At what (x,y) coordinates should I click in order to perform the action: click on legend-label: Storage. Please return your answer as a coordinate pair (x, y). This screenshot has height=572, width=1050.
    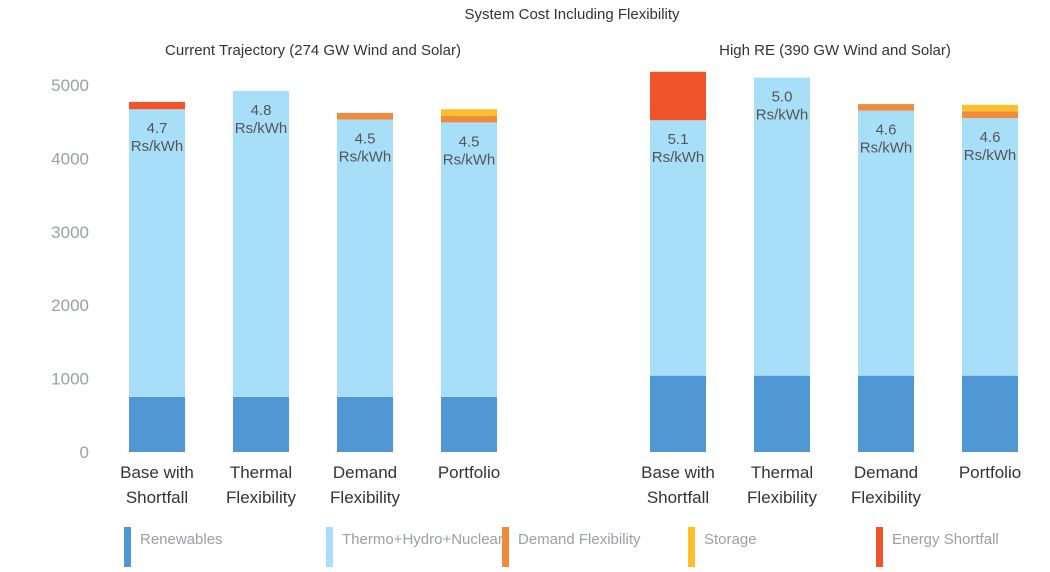
    Looking at the image, I should click on (730, 539).